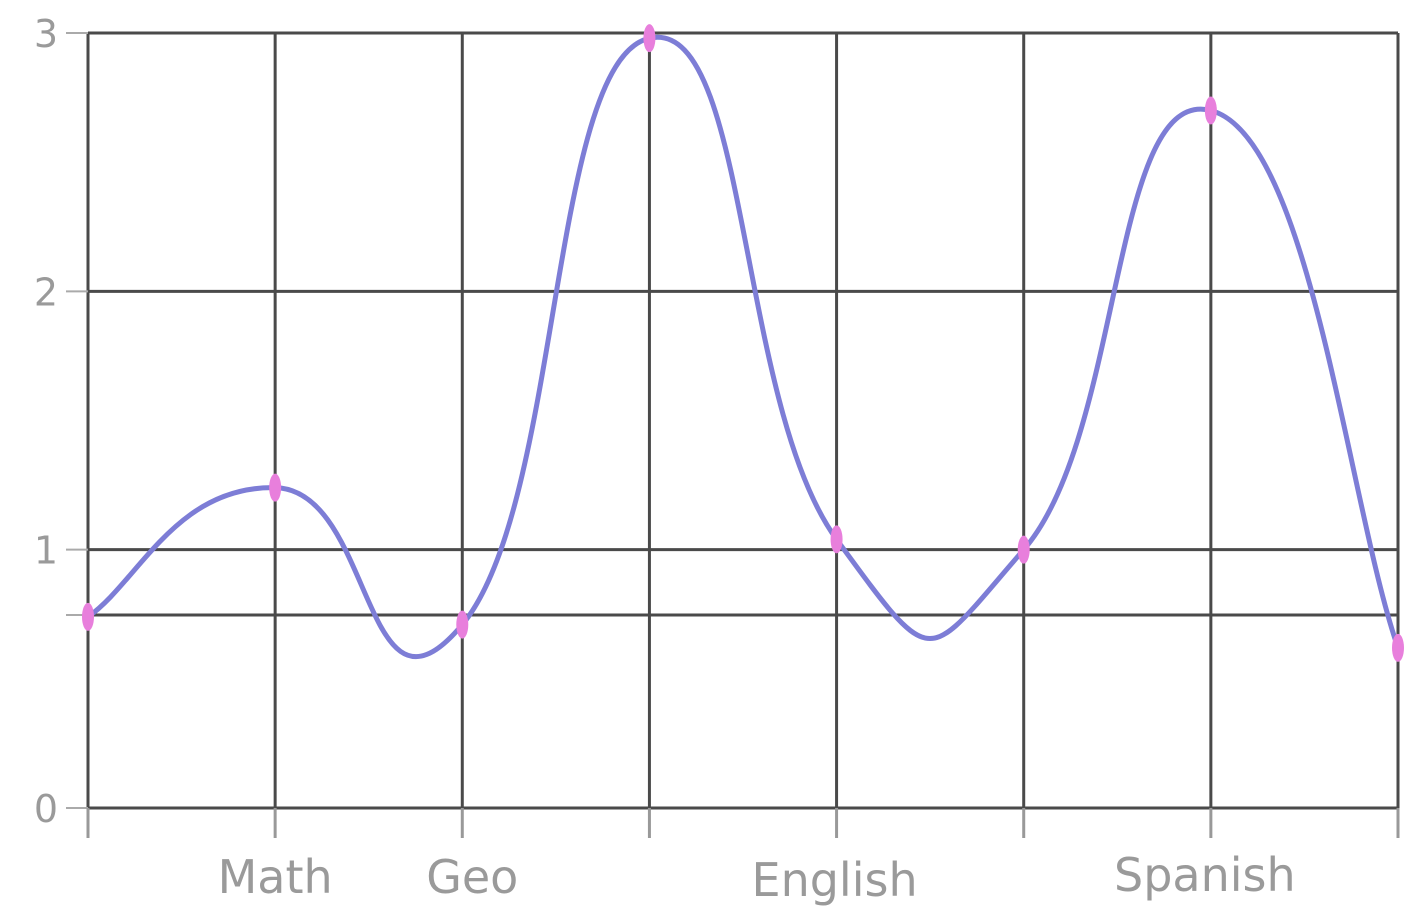 Image resolution: width=1405 pixels, height=920 pixels. Describe the element at coordinates (46, 551) in the screenshot. I see `y-tick-label-2: 1` at that location.